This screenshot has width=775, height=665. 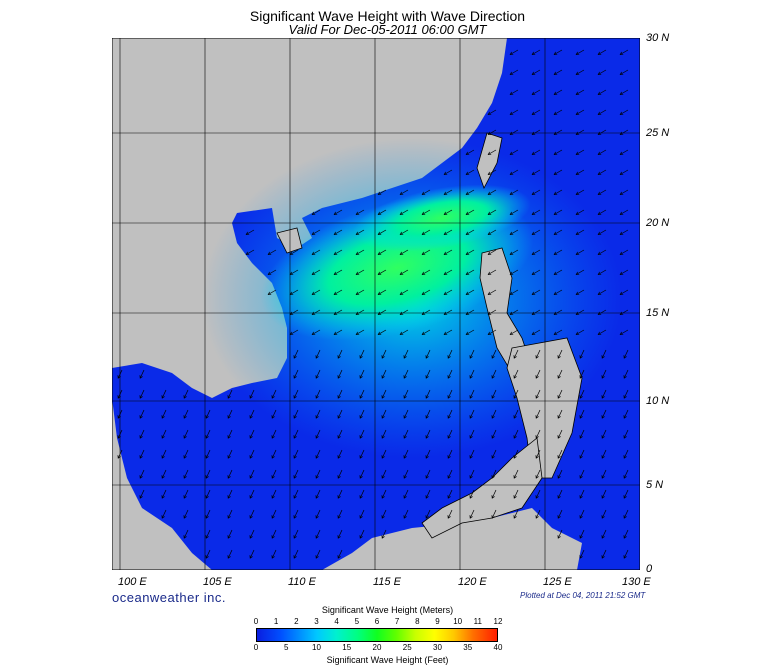 I want to click on feet-tick: 35, so click(x=468, y=647).